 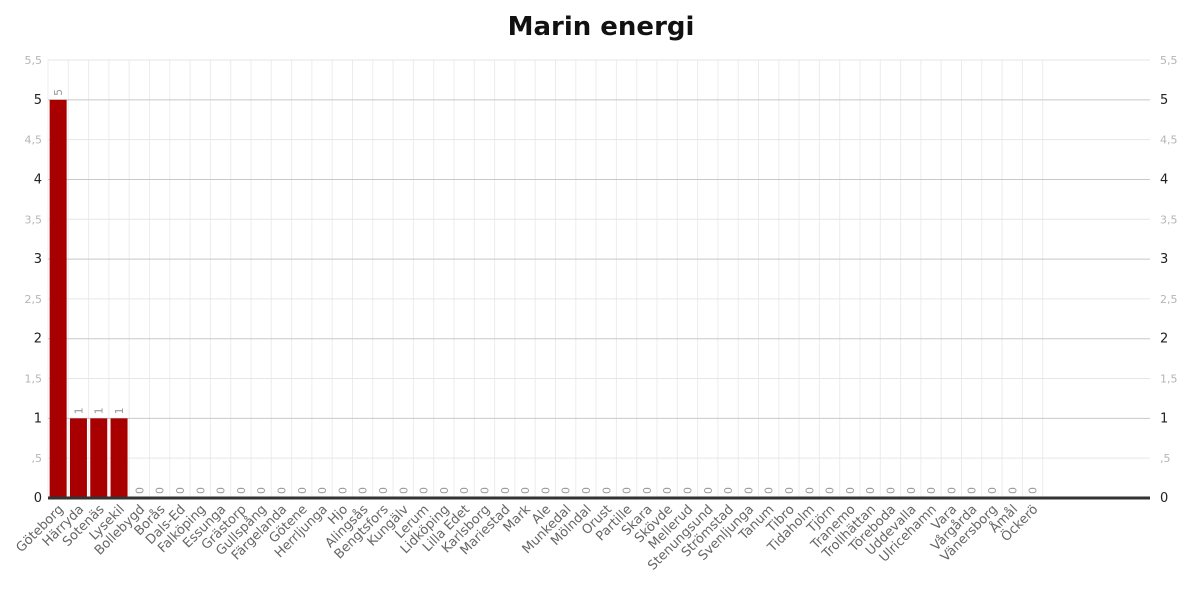 What do you see at coordinates (38, 339) in the screenshot?
I see `y-tick-label-left: 2` at bounding box center [38, 339].